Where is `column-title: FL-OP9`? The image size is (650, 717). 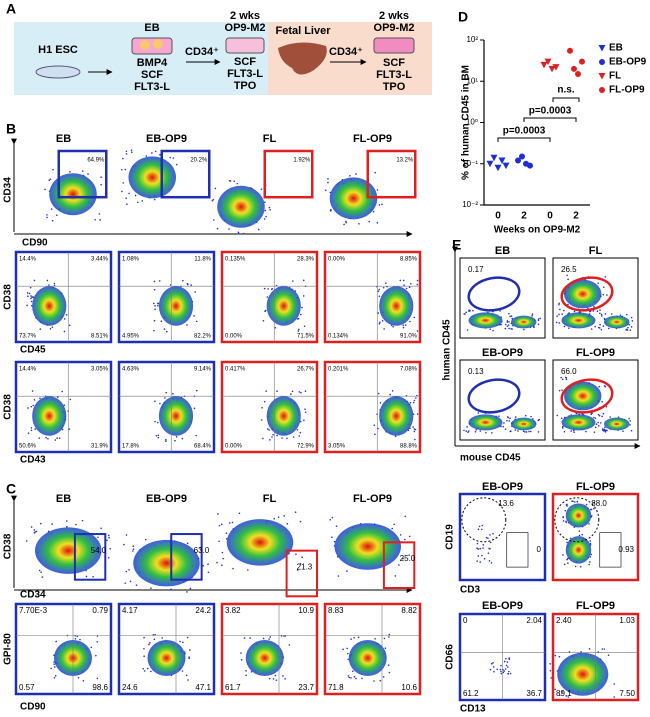 column-title: FL-OP9 is located at coordinates (372, 139).